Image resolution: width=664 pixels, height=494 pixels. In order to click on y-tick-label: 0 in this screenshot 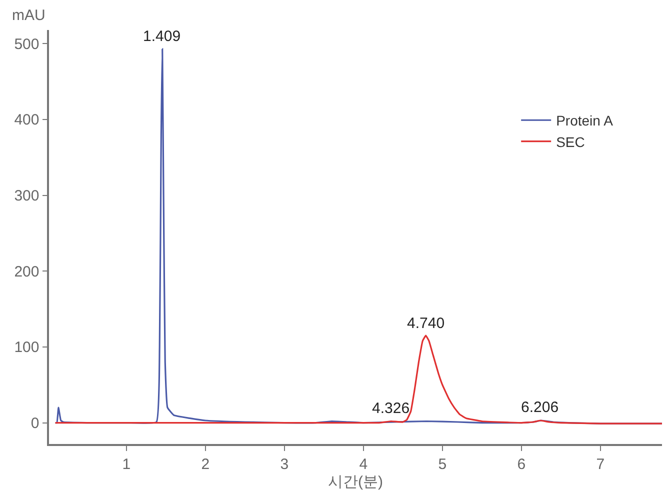, I will do `click(35, 423)`.